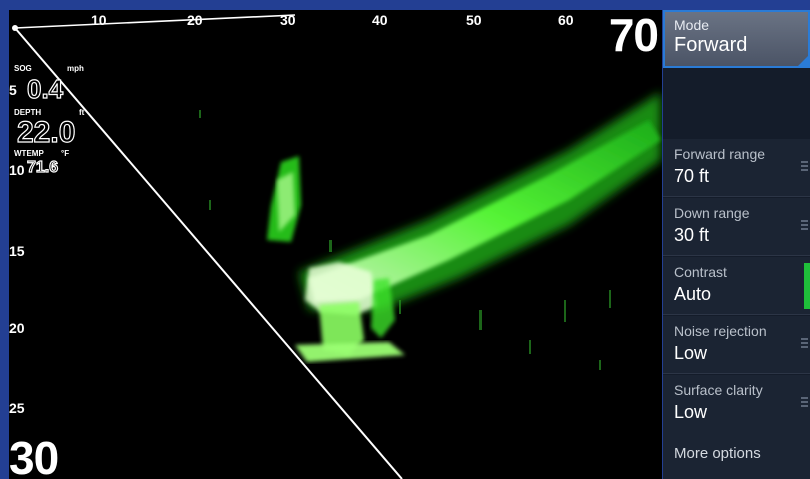 This screenshot has height=479, width=810. What do you see at coordinates (736, 286) in the screenshot?
I see `contrast-menu-item: Contrast Auto` at bounding box center [736, 286].